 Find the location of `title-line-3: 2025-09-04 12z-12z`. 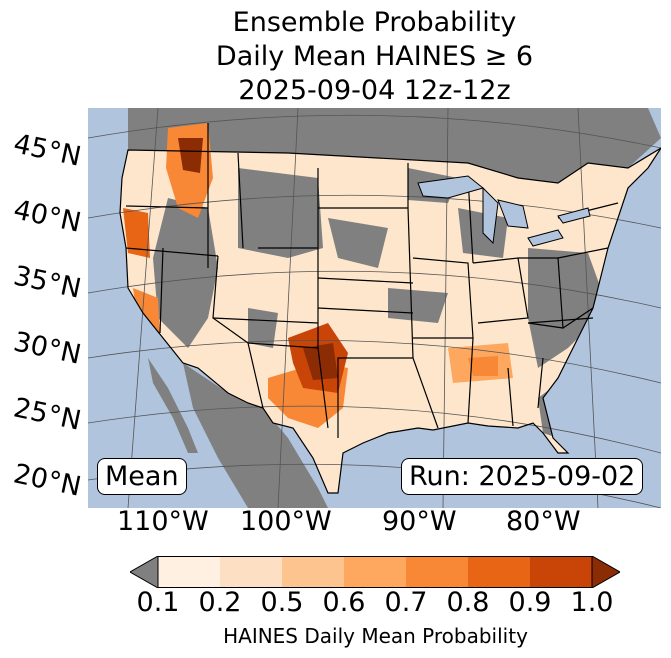

title-line-3: 2025-09-04 12z-12z is located at coordinates (374, 90).